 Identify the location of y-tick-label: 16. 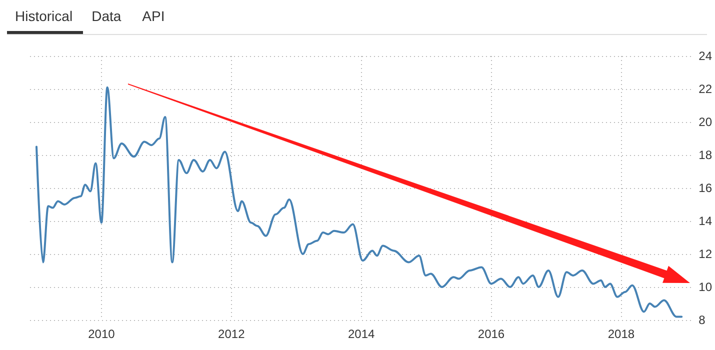
(705, 188).